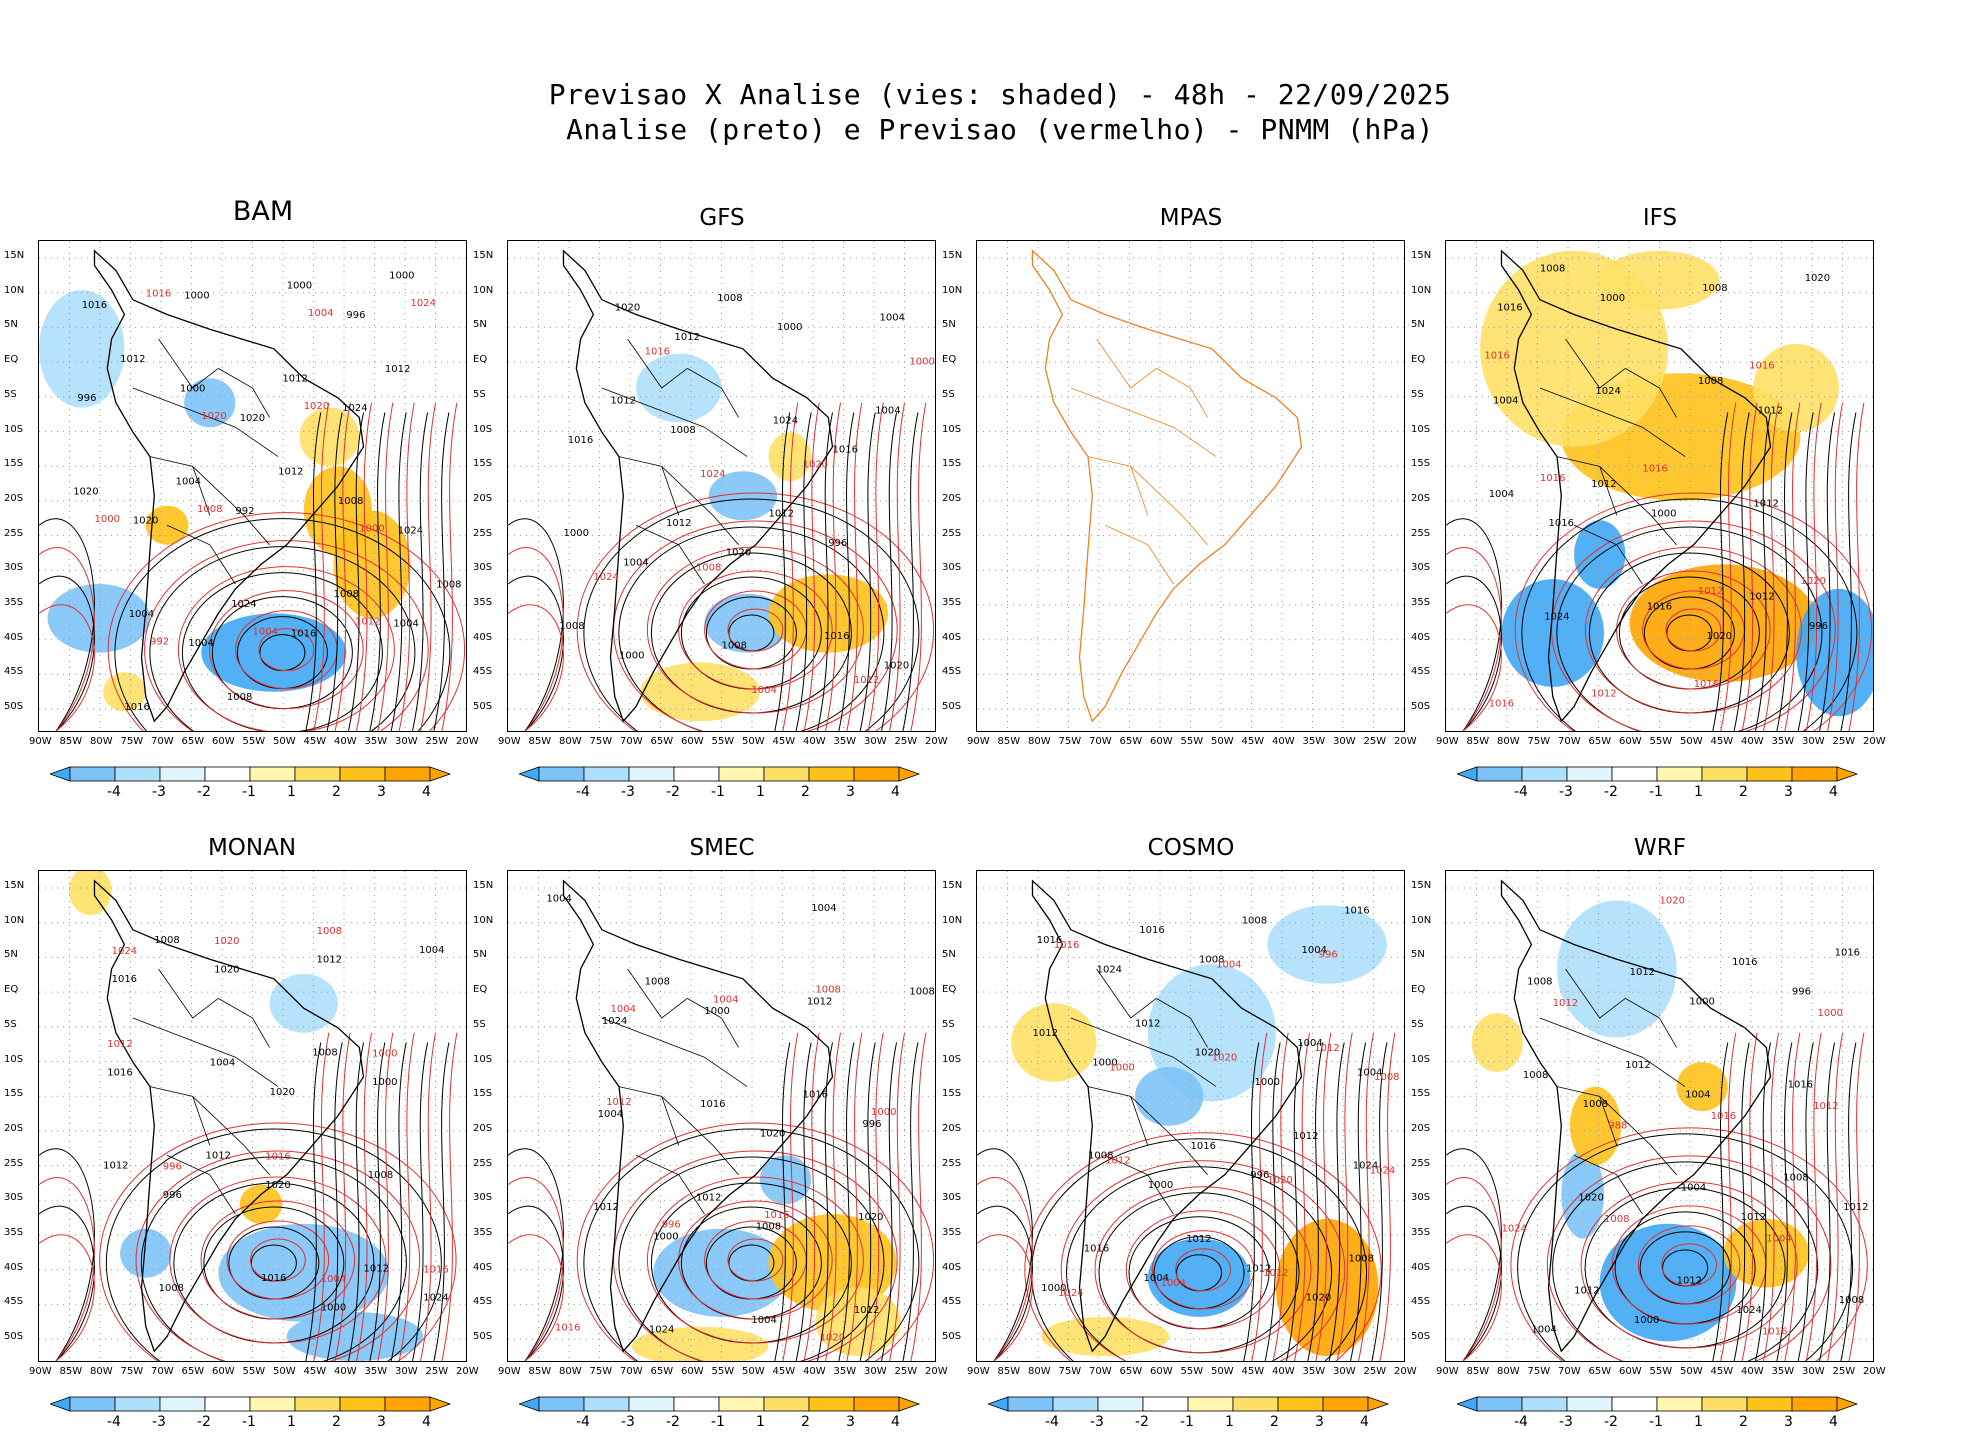 This screenshot has width=1964, height=1436. What do you see at coordinates (1191, 218) in the screenshot?
I see `panel-title-mpas: MPAS` at bounding box center [1191, 218].